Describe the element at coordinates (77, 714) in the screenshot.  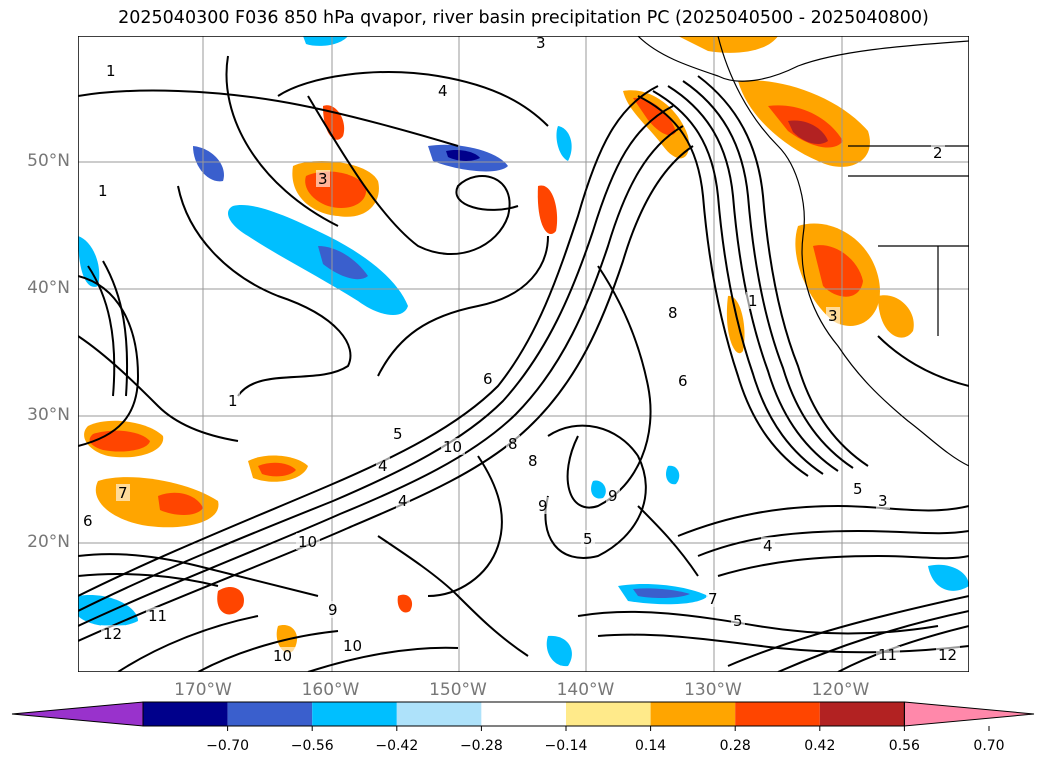
I see `colorbar-extend-low` at that location.